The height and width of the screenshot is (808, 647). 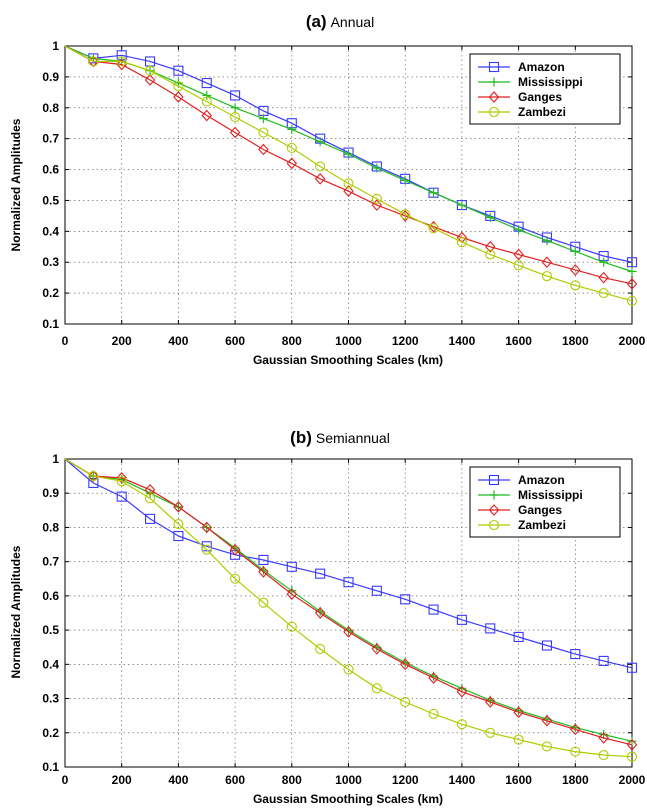 I want to click on y-tick-label: 0.8, so click(x=50, y=108).